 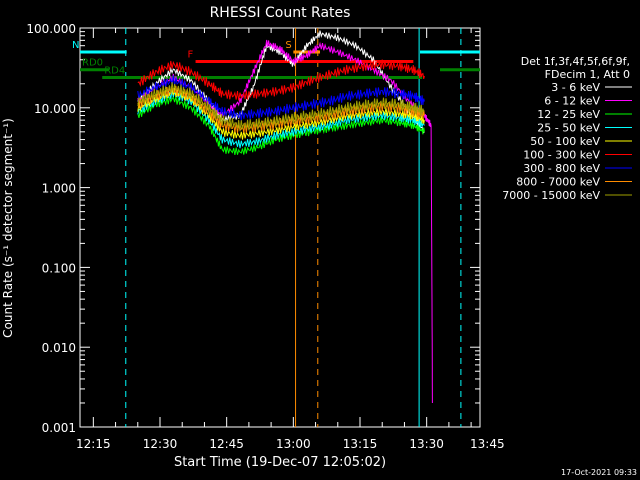 What do you see at coordinates (114, 70) in the screenshot?
I see `annotation-label: RD4` at bounding box center [114, 70].